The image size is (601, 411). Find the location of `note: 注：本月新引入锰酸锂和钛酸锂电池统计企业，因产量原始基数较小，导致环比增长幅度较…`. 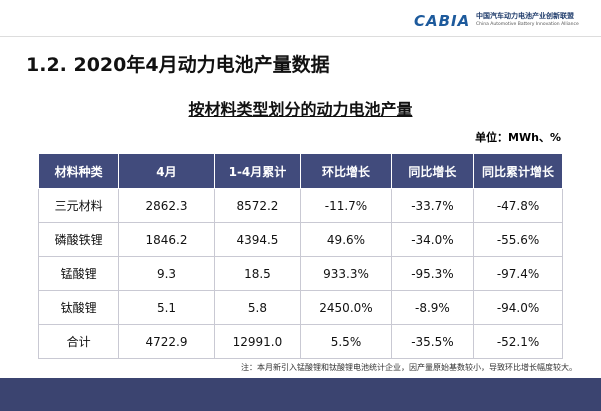

note: 注：本月新引入锰酸锂和钛酸锂电池统计企业，因产量原始基数较小，导致环比增长幅度较… is located at coordinates (409, 367).